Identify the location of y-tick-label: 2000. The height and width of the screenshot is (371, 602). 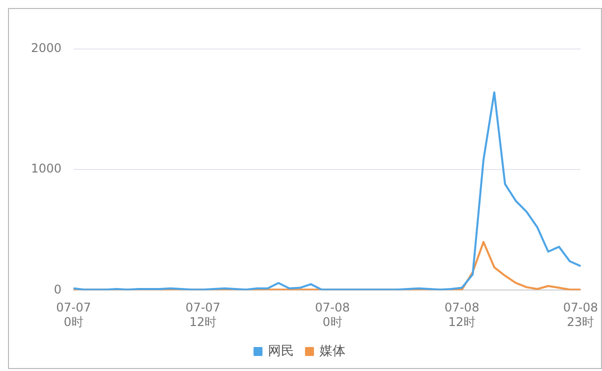
(46, 48).